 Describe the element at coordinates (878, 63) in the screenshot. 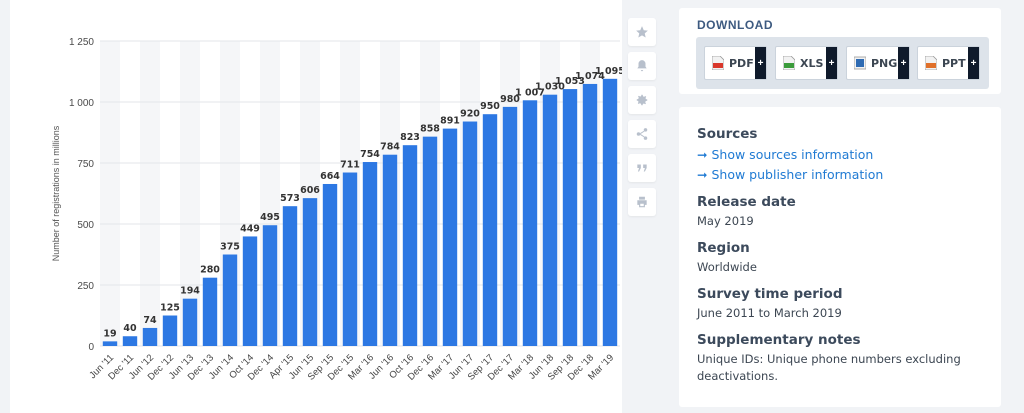

I see `download-png-button: PNG +` at that location.